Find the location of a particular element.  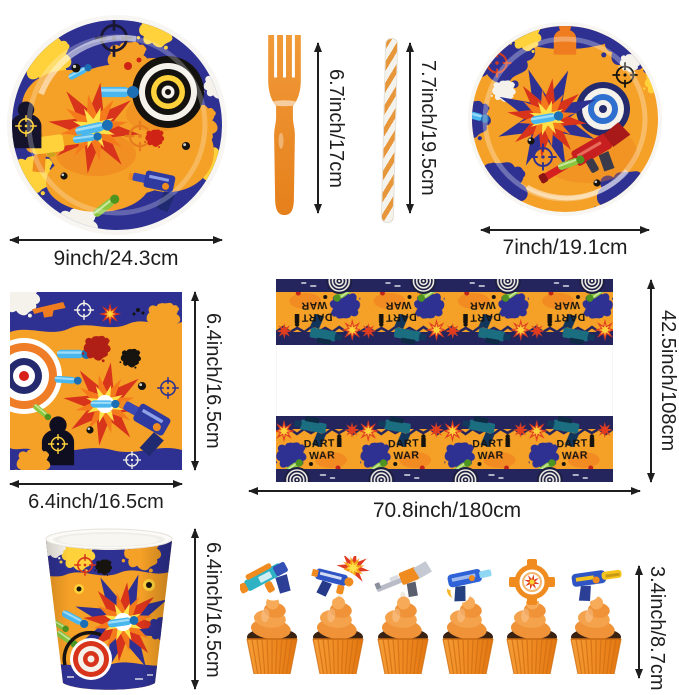

paper-cup is located at coordinates (109, 609).